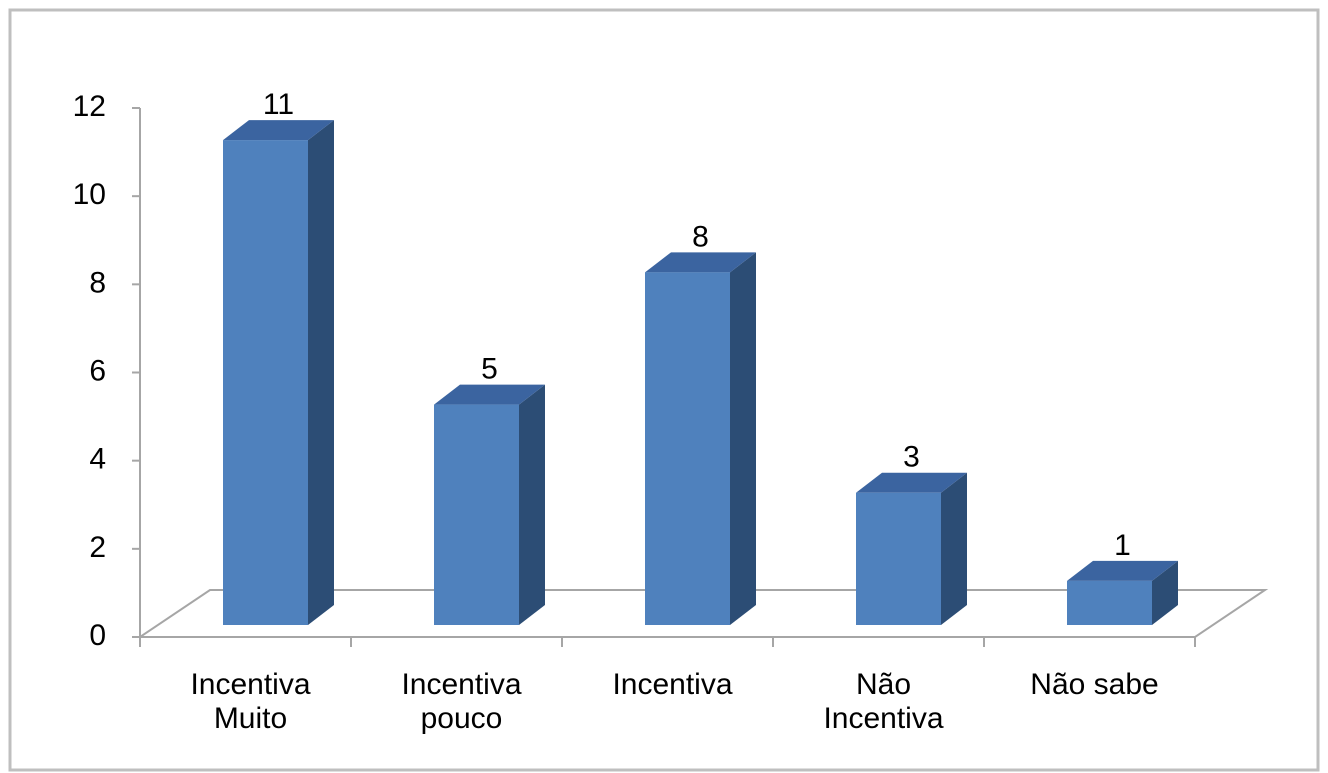 The image size is (1328, 773). What do you see at coordinates (97, 282) in the screenshot?
I see `y-tick-label: 8` at bounding box center [97, 282].